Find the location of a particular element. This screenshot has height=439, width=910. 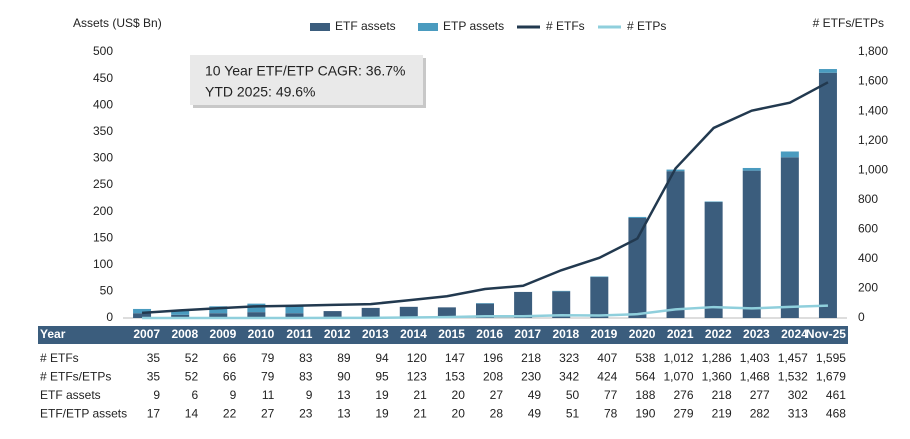

table-year: 2023 is located at coordinates (756, 334).